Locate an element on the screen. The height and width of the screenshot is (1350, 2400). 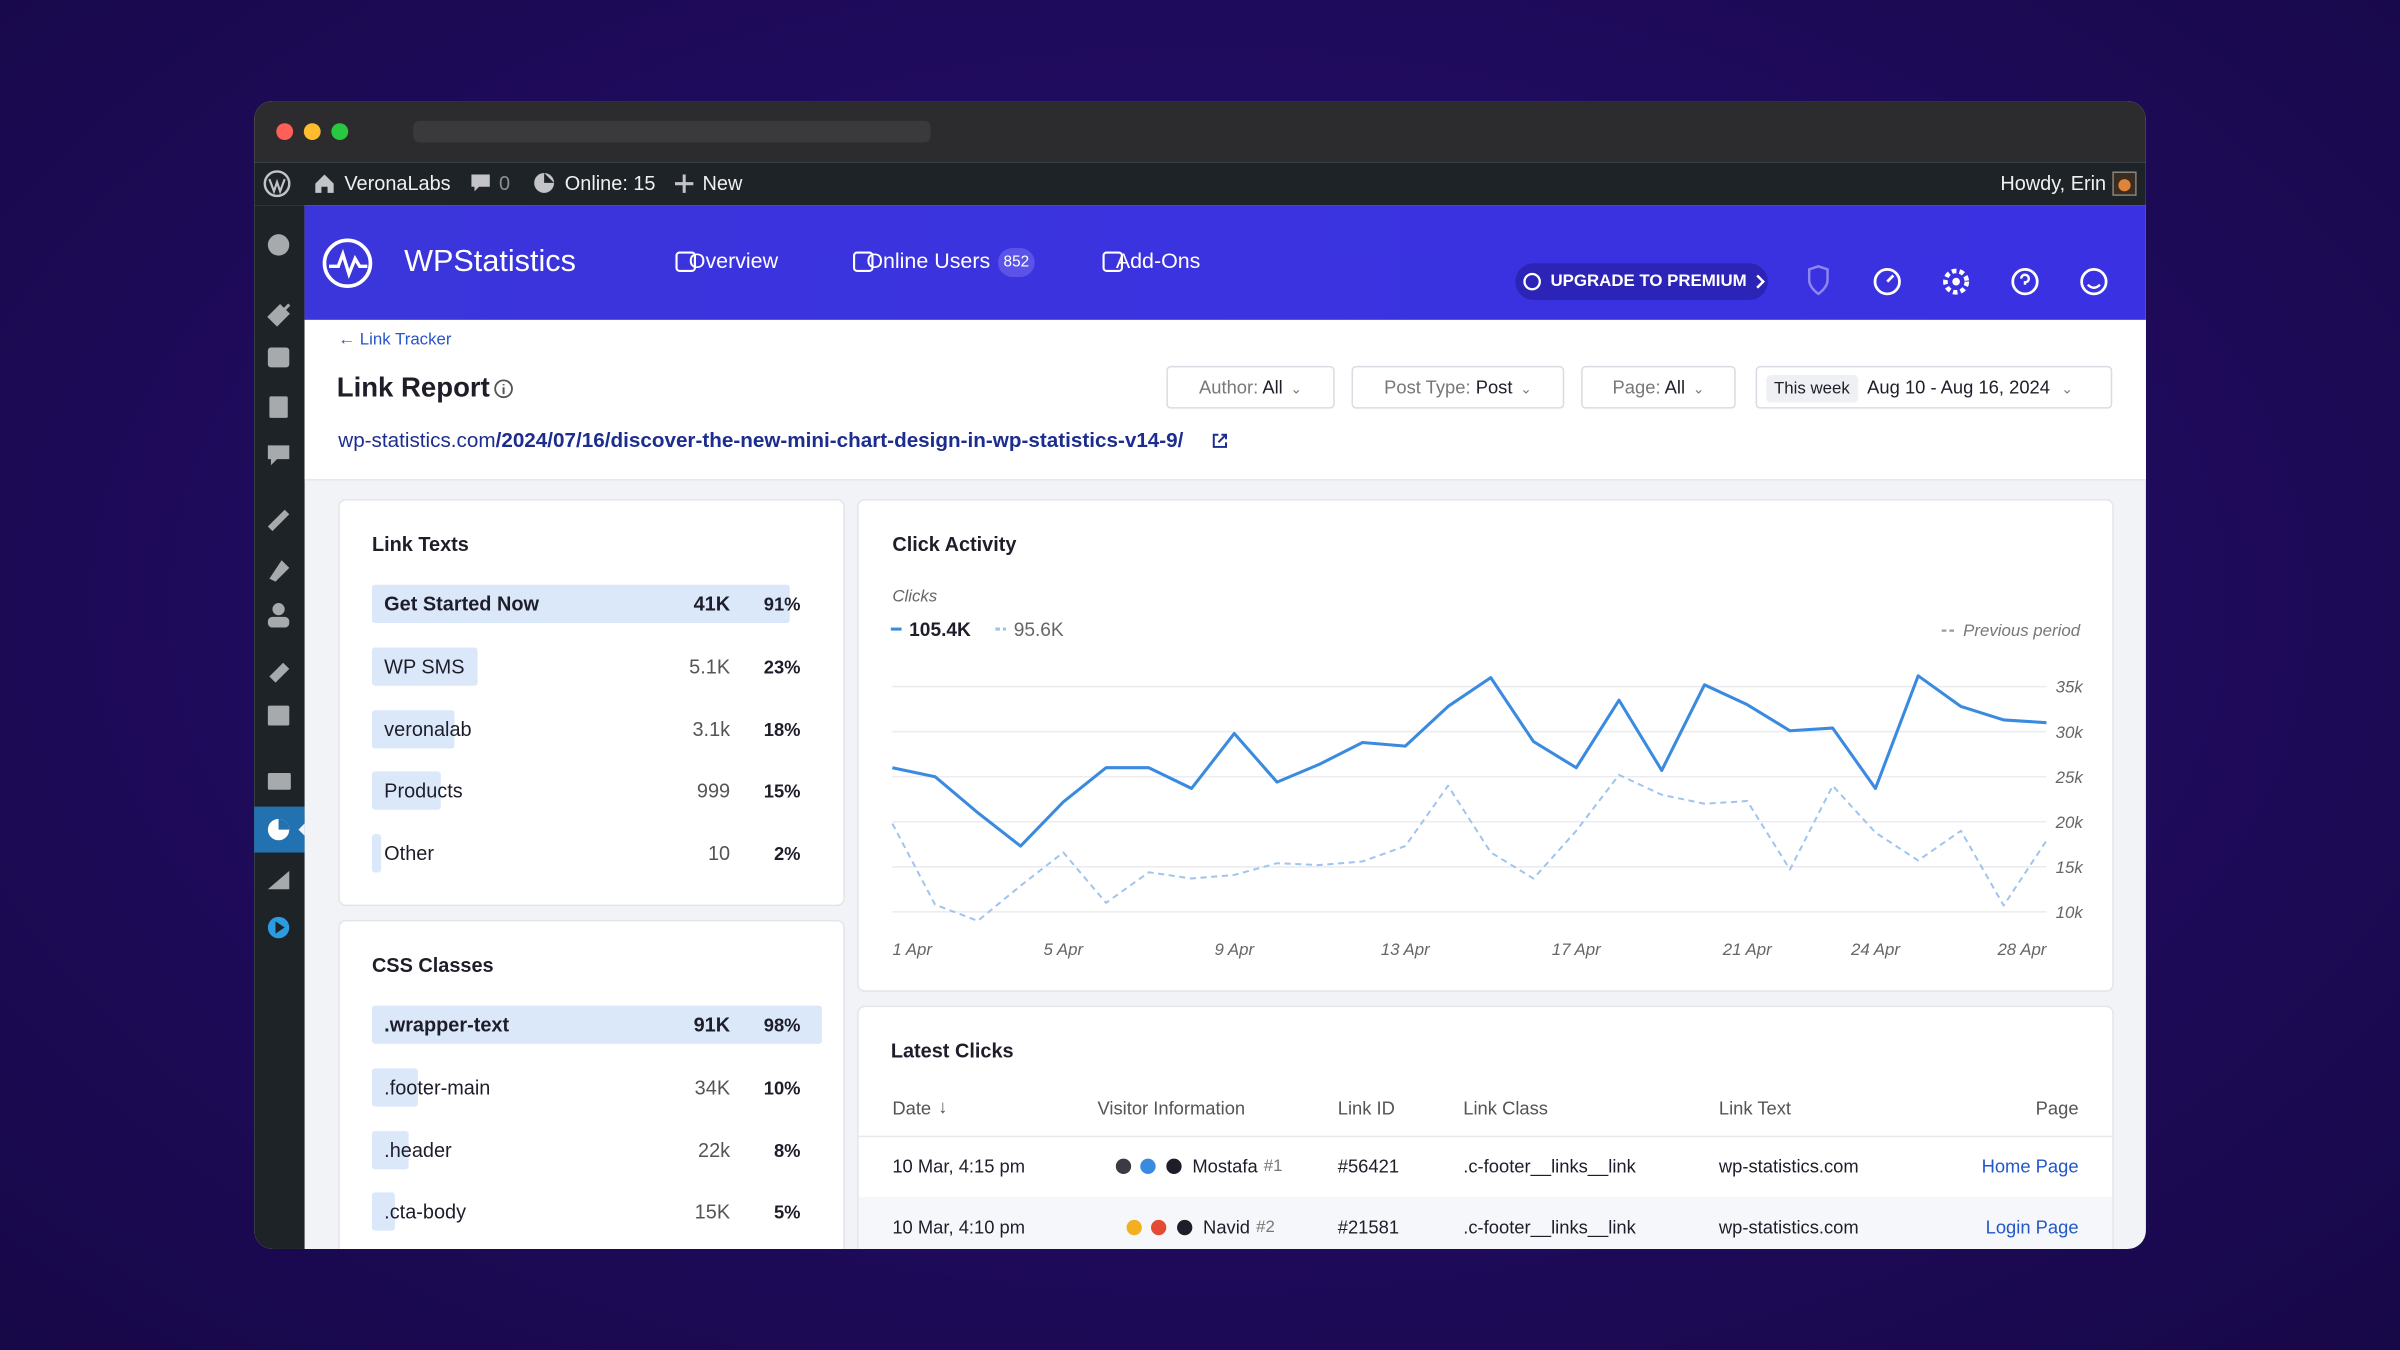
row-percent: 18% is located at coordinates (782, 729).